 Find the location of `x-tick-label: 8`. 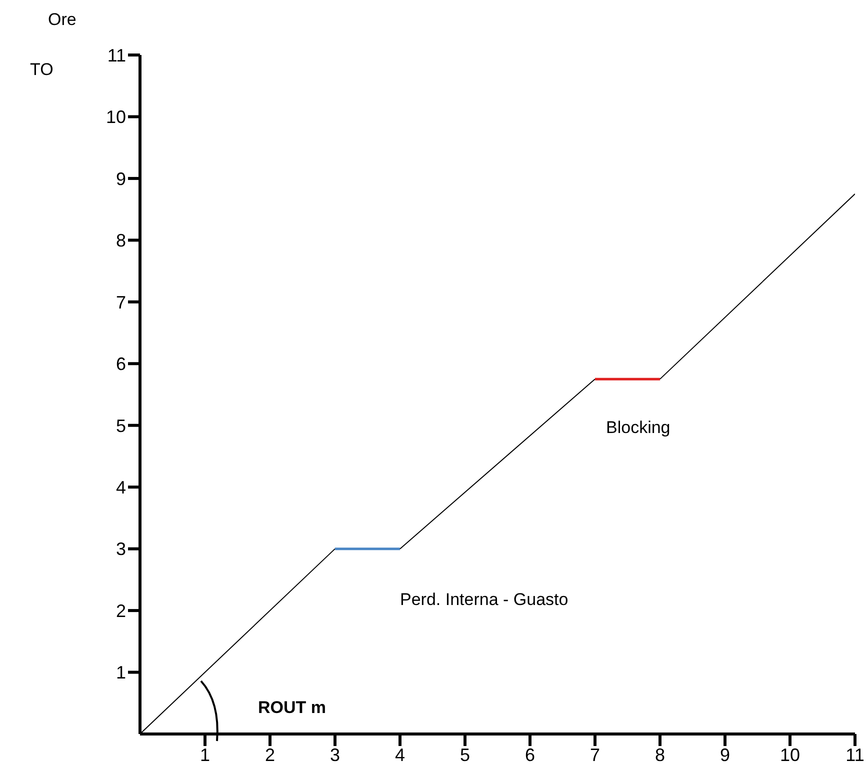

x-tick-label: 8 is located at coordinates (660, 754).